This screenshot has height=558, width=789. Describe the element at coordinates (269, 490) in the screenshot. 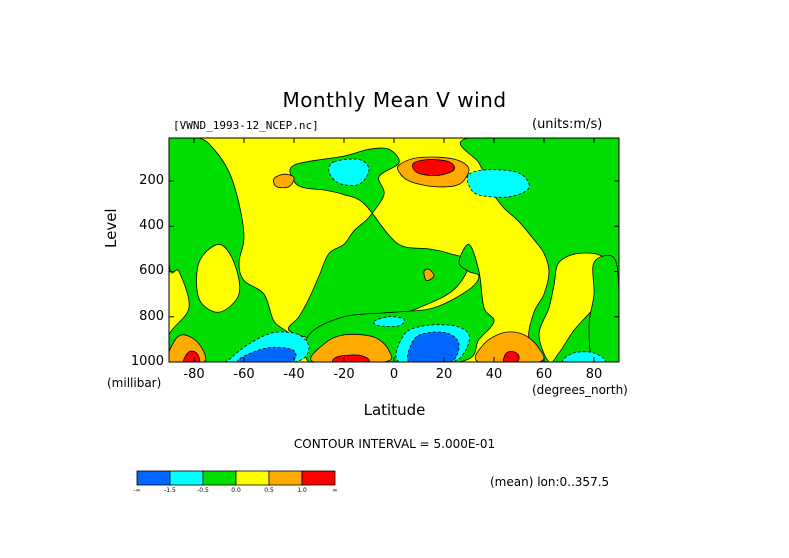

I see `colorbar-tick-label: 0.5` at that location.